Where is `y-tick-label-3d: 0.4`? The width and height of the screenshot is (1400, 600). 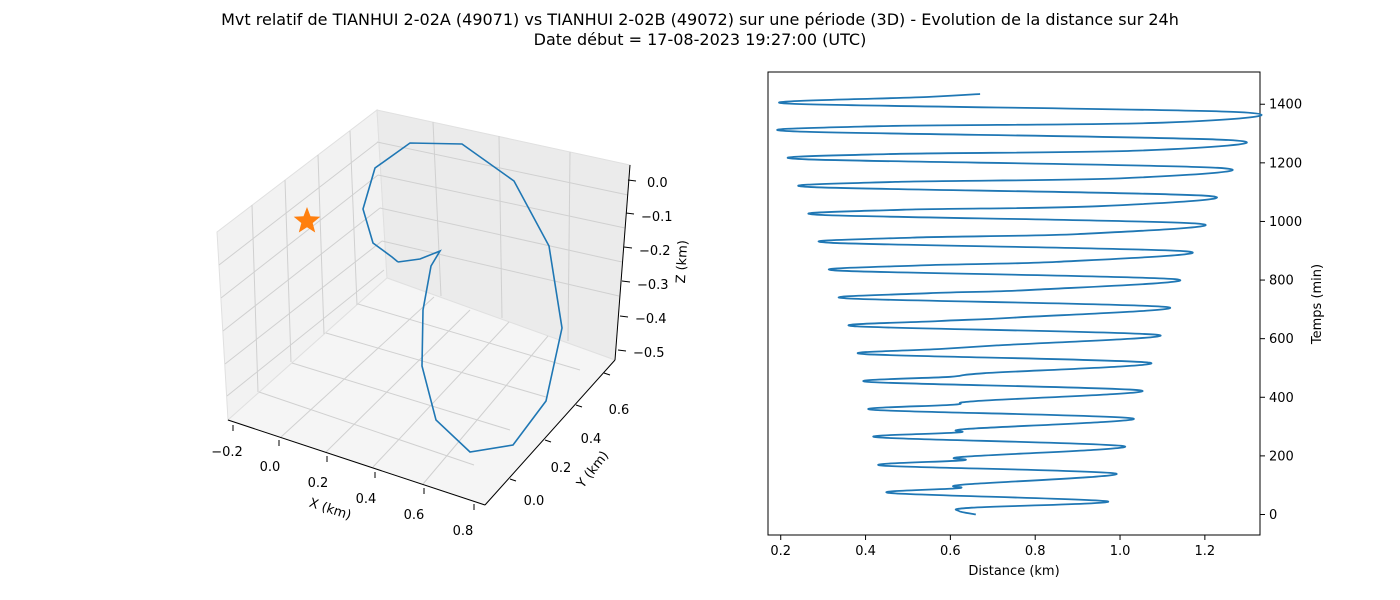
y-tick-label-3d: 0.4 is located at coordinates (591, 439).